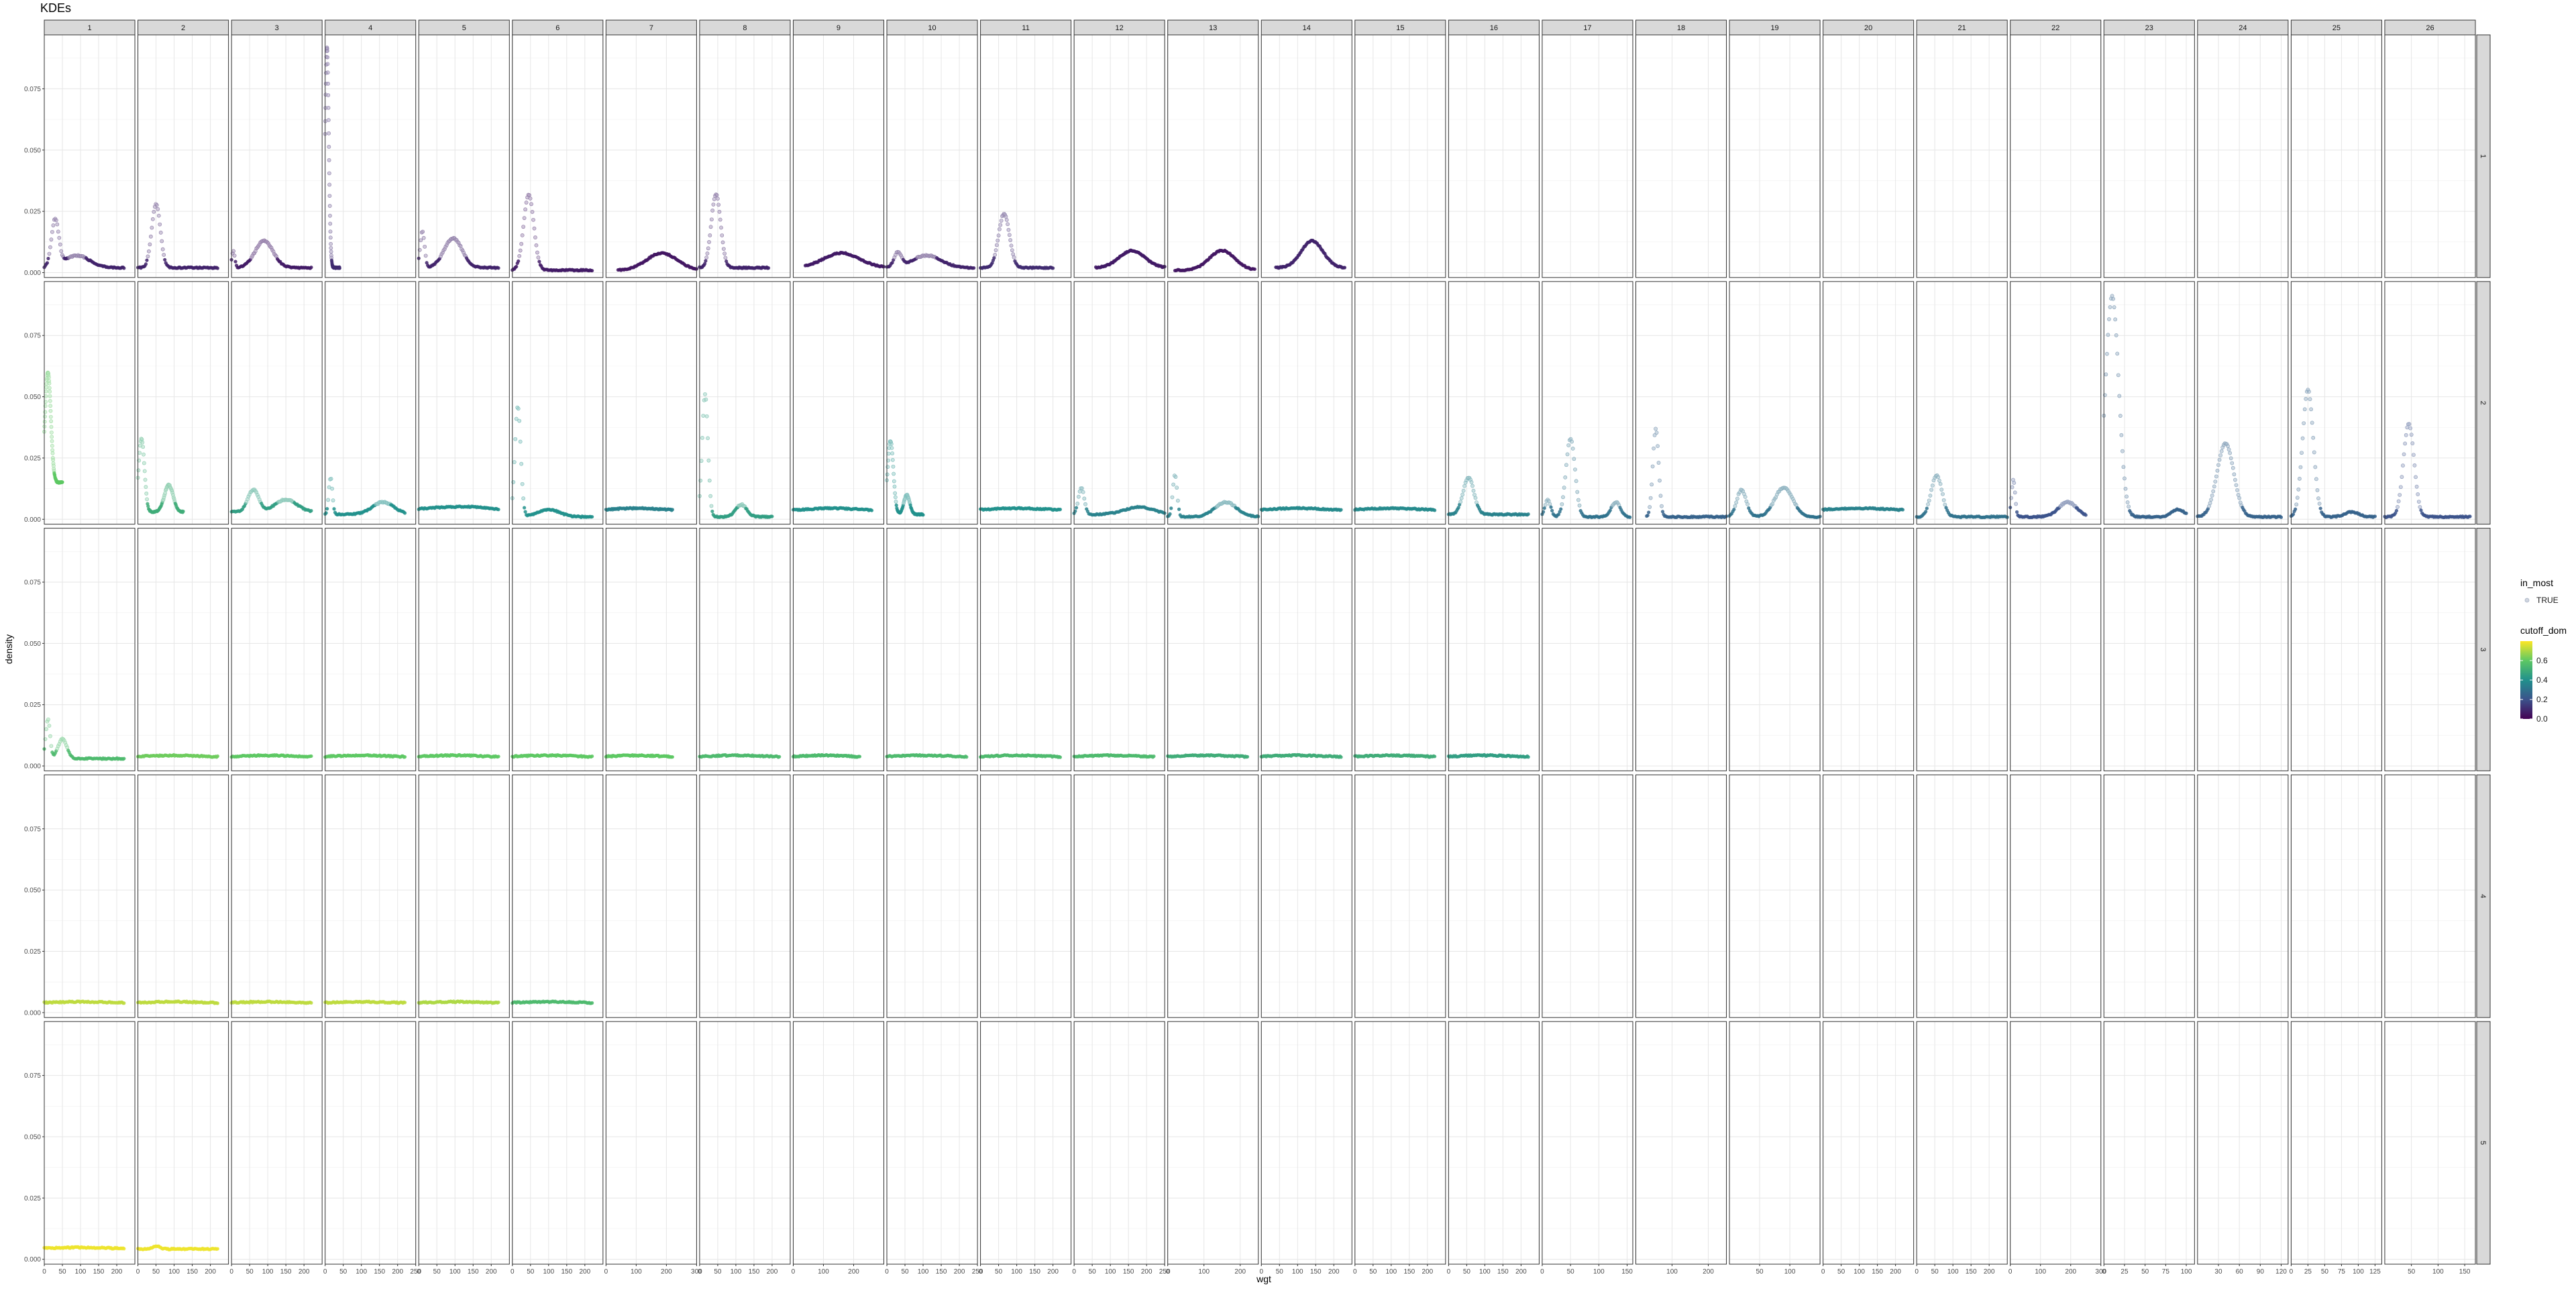  I want to click on facet-strip-col-label-21: 21, so click(1962, 28).